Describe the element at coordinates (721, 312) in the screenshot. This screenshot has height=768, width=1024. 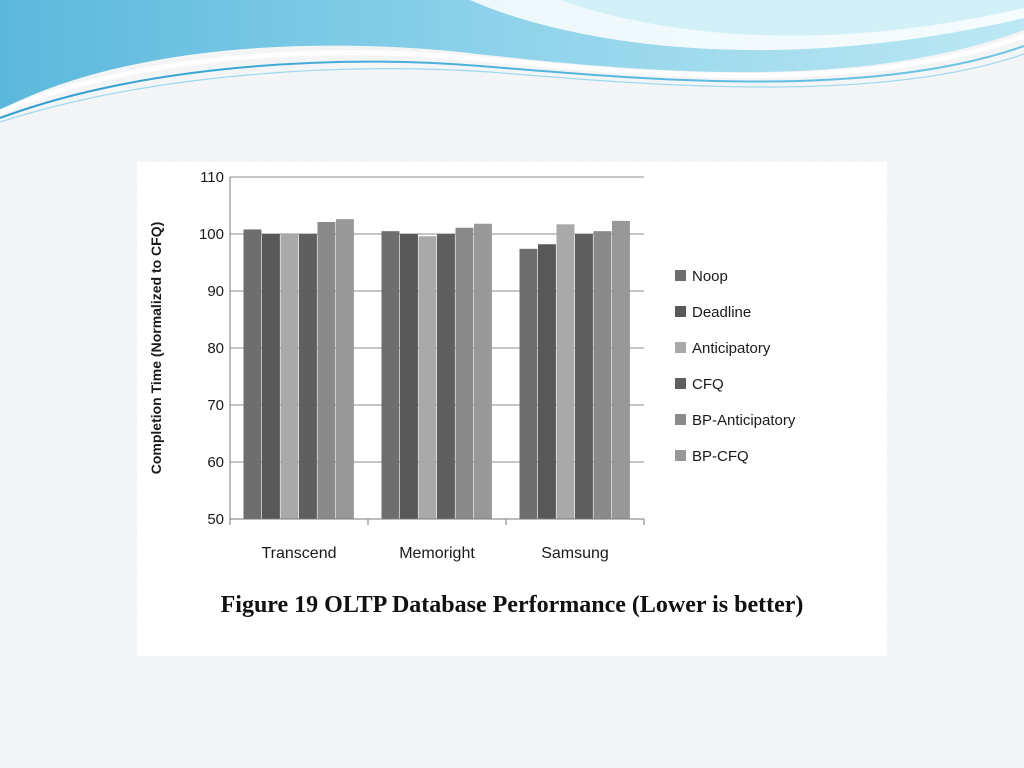
I see `legend-label-deadline: Deadline` at that location.